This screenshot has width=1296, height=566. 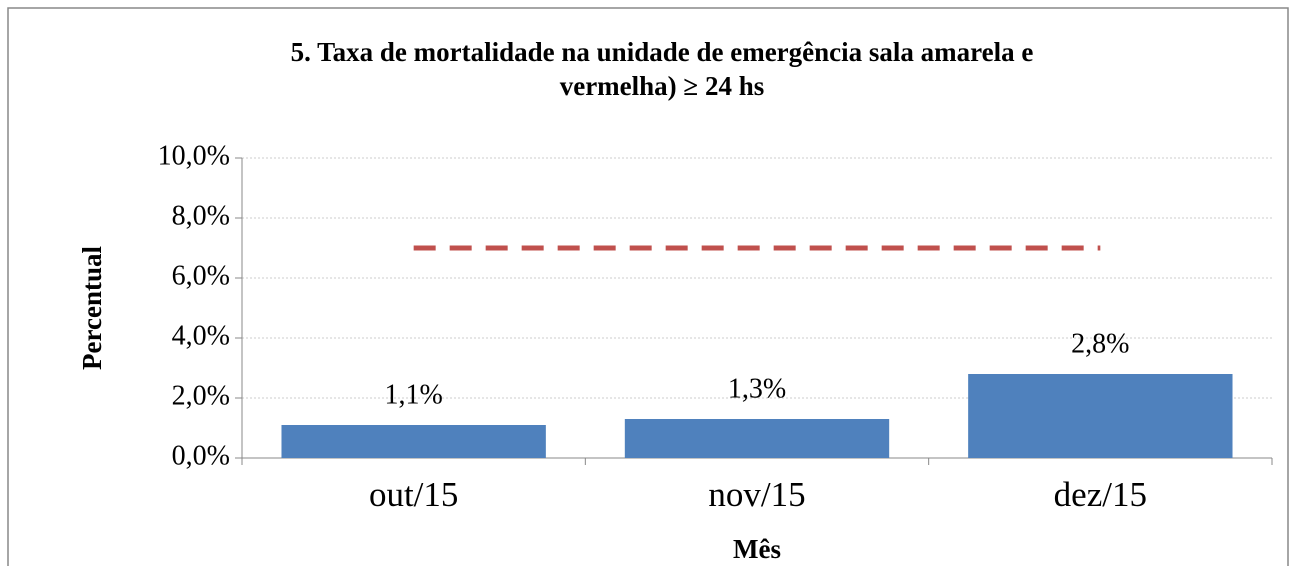 What do you see at coordinates (757, 388) in the screenshot?
I see `data-label: 1,3%` at bounding box center [757, 388].